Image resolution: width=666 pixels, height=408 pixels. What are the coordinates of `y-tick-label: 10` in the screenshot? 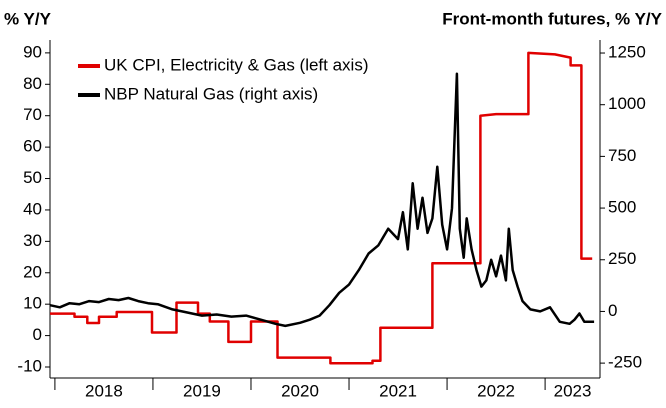 It's located at (32, 303).